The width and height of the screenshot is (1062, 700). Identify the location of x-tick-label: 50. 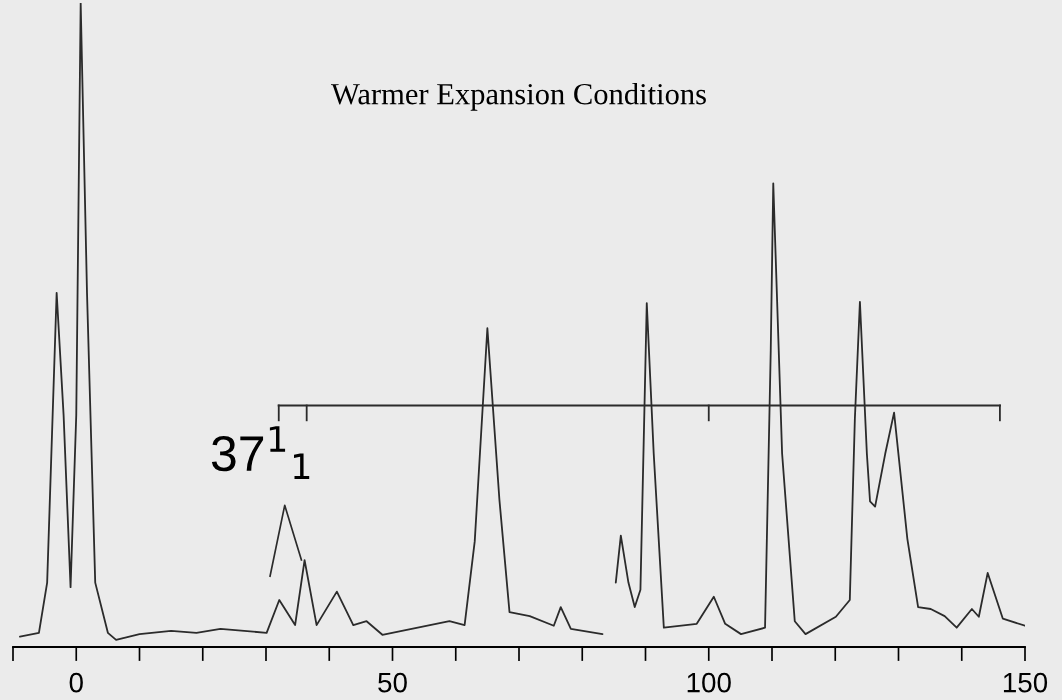
(392, 682).